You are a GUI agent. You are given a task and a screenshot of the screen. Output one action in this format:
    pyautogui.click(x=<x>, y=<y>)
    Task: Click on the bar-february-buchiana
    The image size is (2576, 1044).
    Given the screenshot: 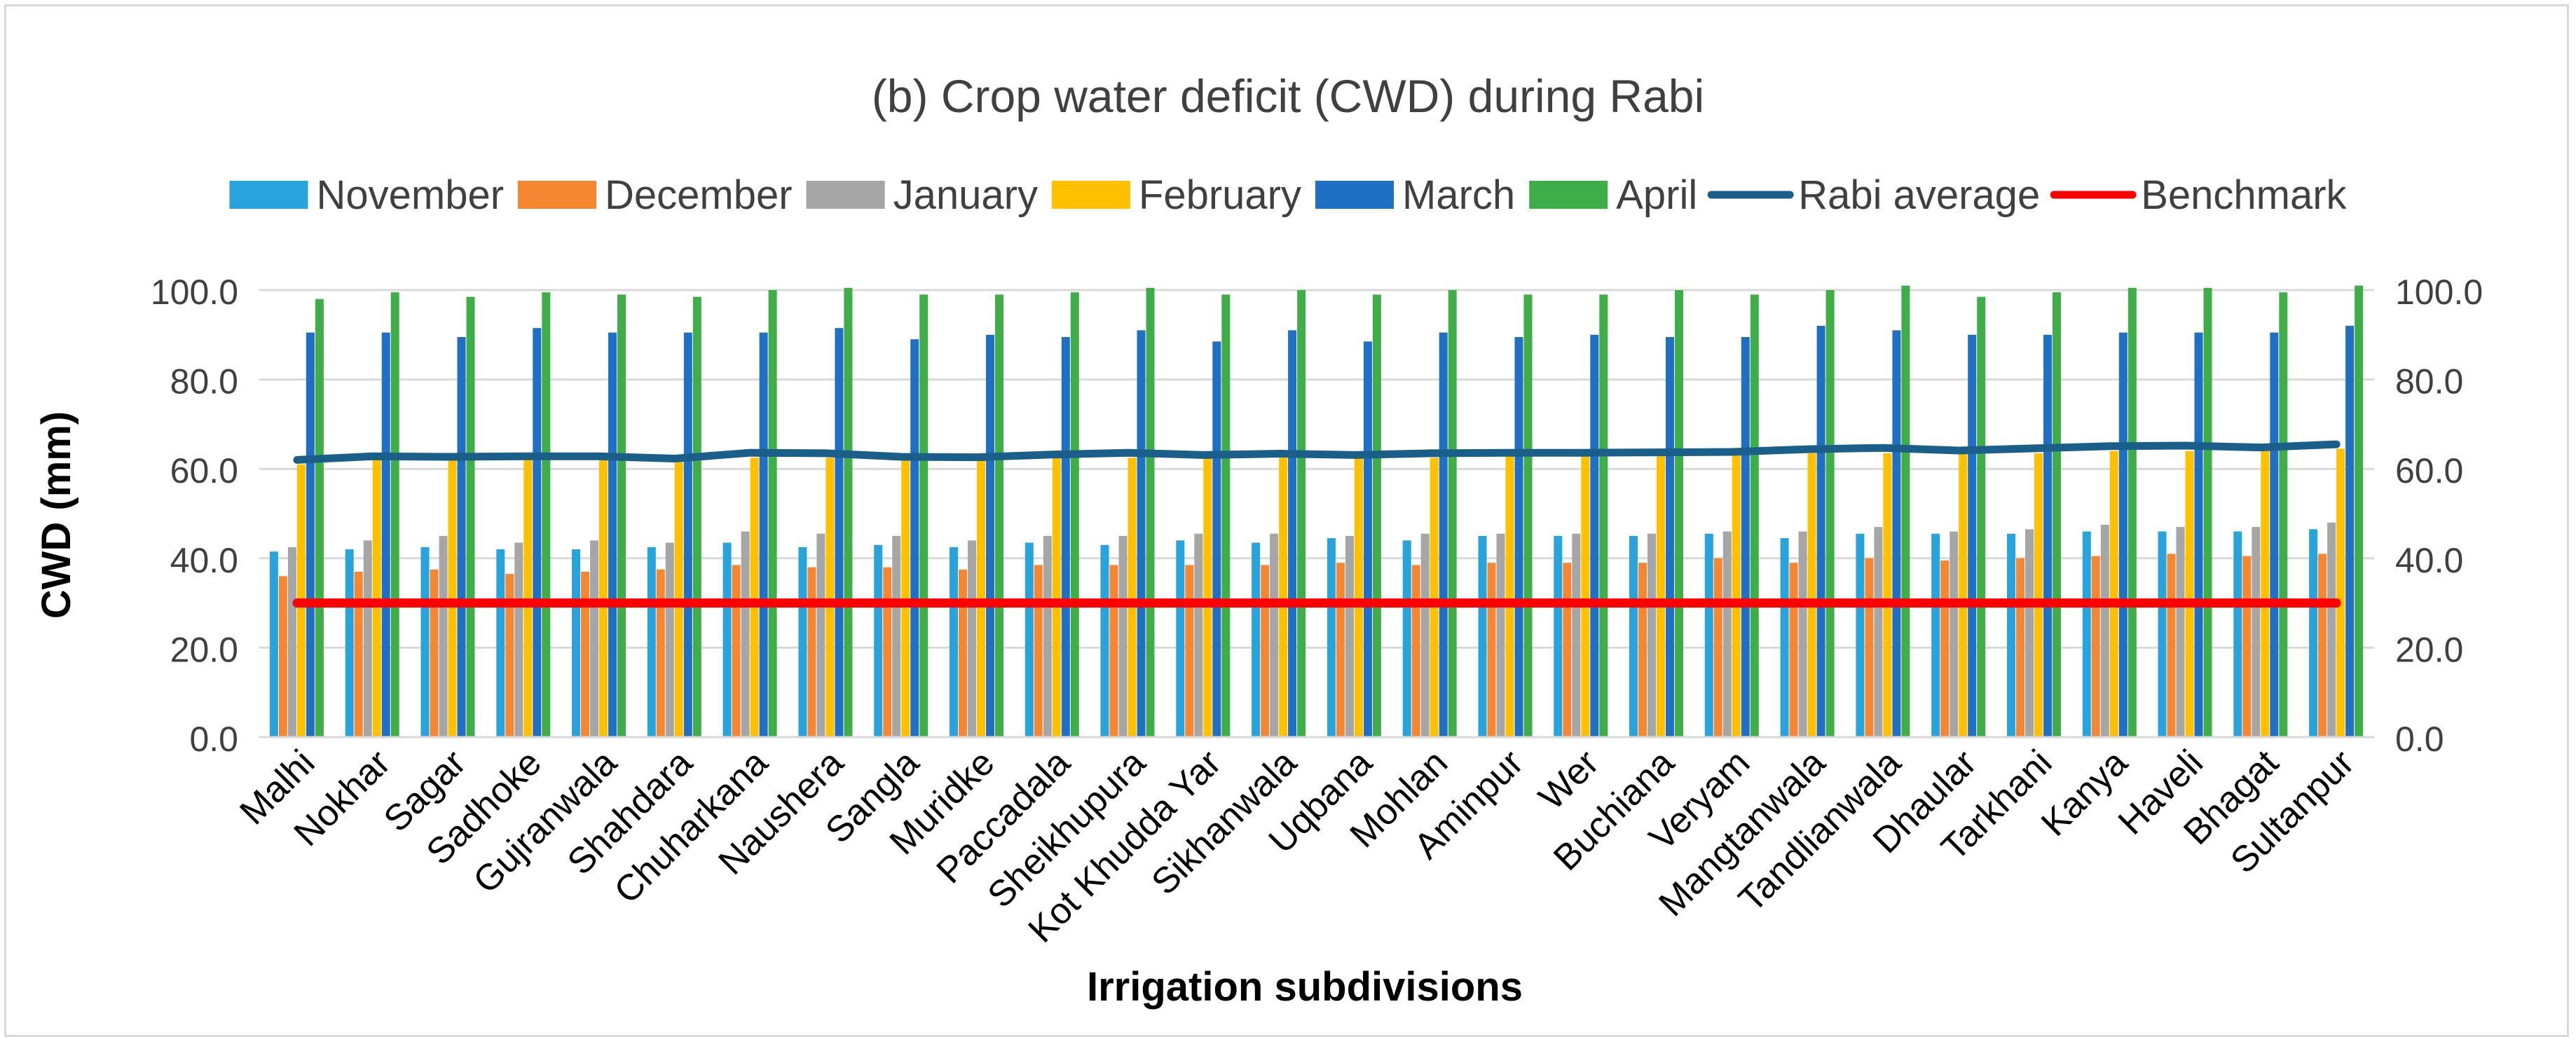 What is the action you would take?
    pyautogui.click(x=1661, y=596)
    